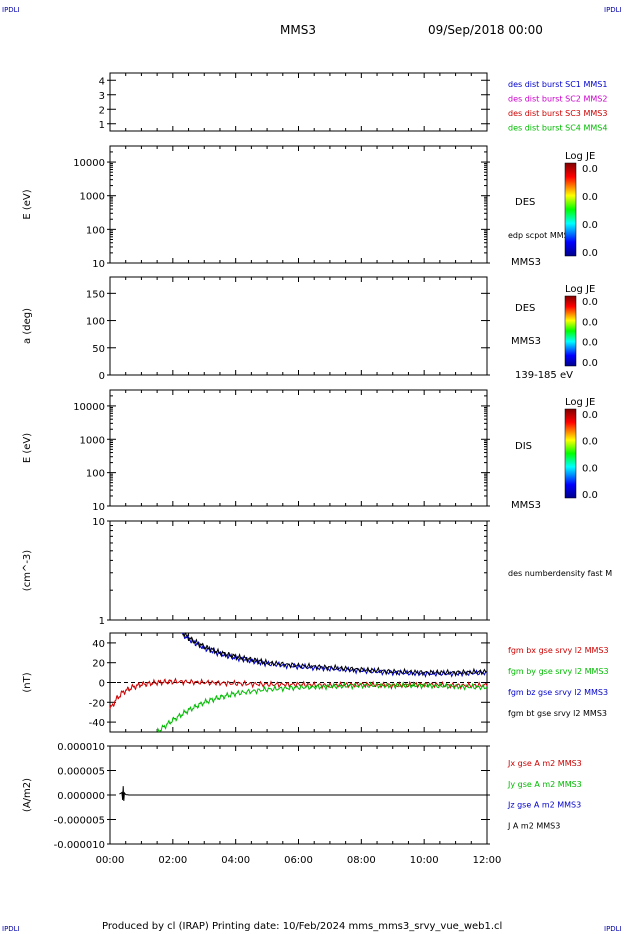 This screenshot has height=934, width=630. What do you see at coordinates (580, 289) in the screenshot?
I see `panel3-colorbar-title: Log JE` at bounding box center [580, 289].